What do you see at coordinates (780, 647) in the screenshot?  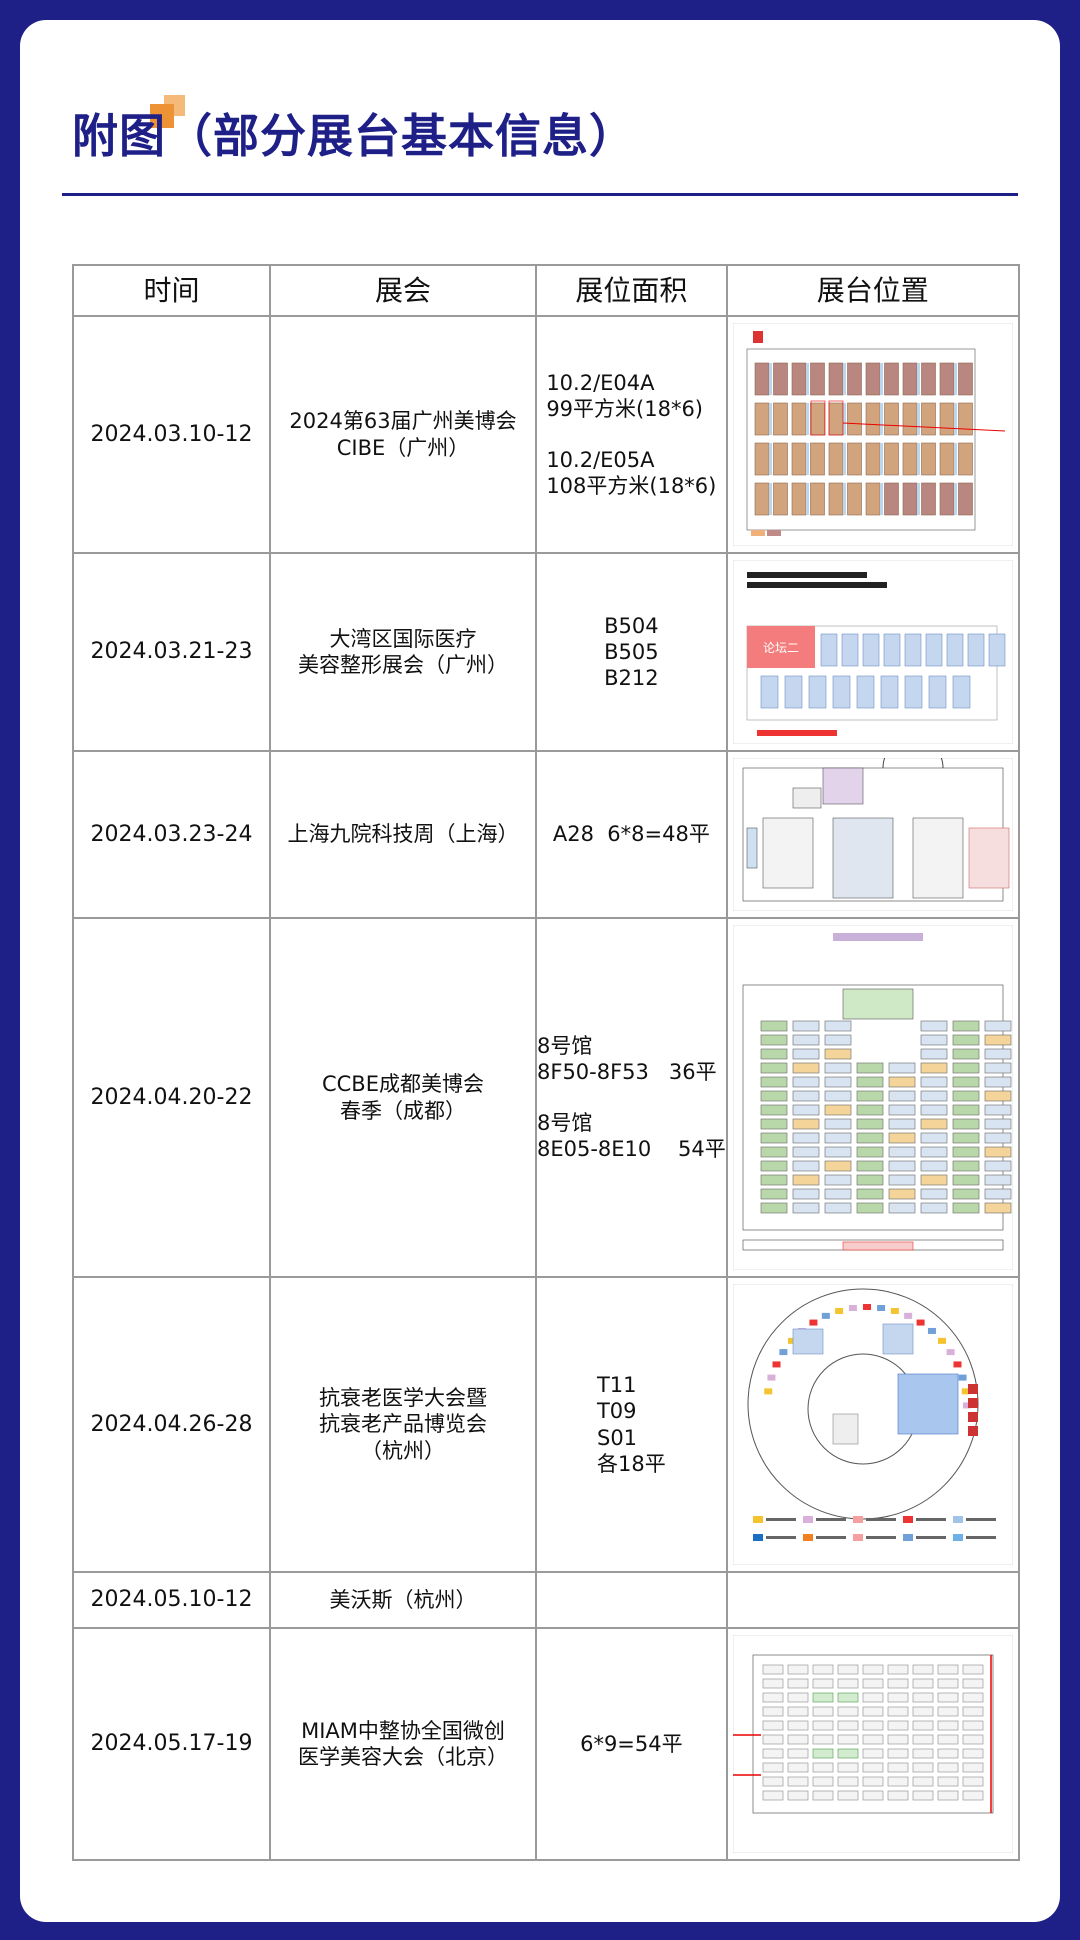 I see `forum-area` at bounding box center [780, 647].